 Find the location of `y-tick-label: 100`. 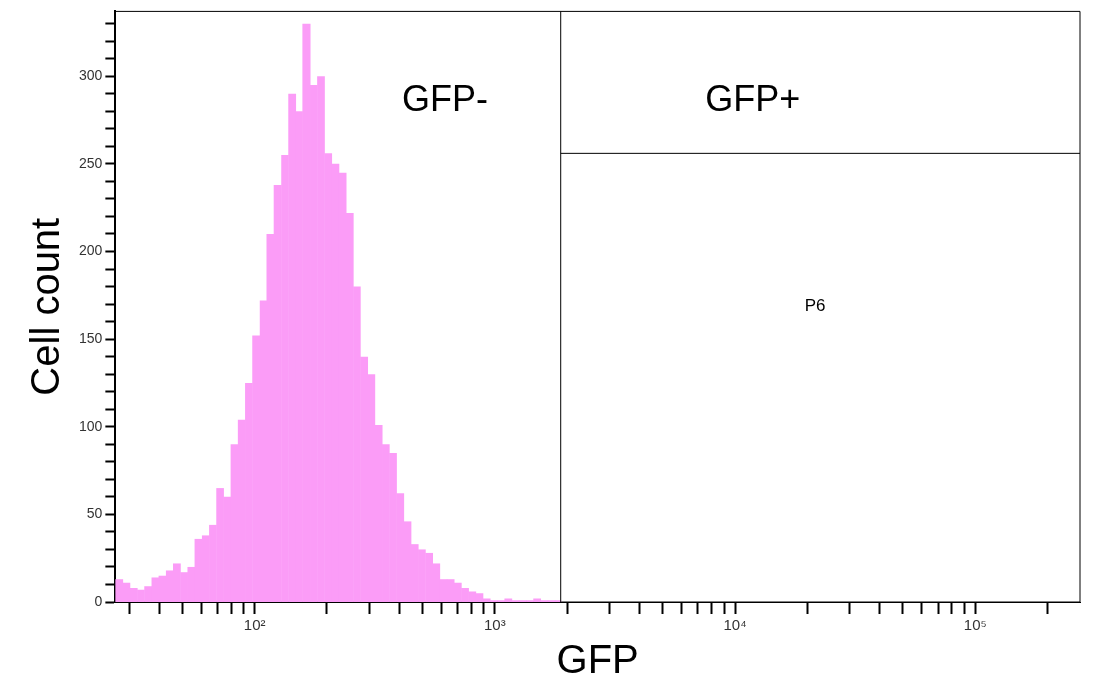

y-tick-label: 100 is located at coordinates (91, 425).